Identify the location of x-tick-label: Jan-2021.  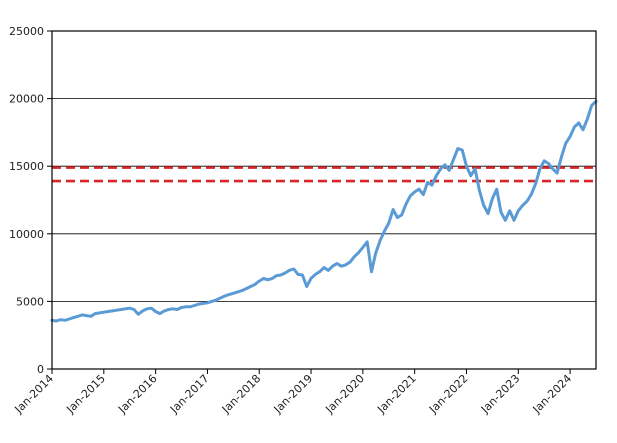
(396, 394).